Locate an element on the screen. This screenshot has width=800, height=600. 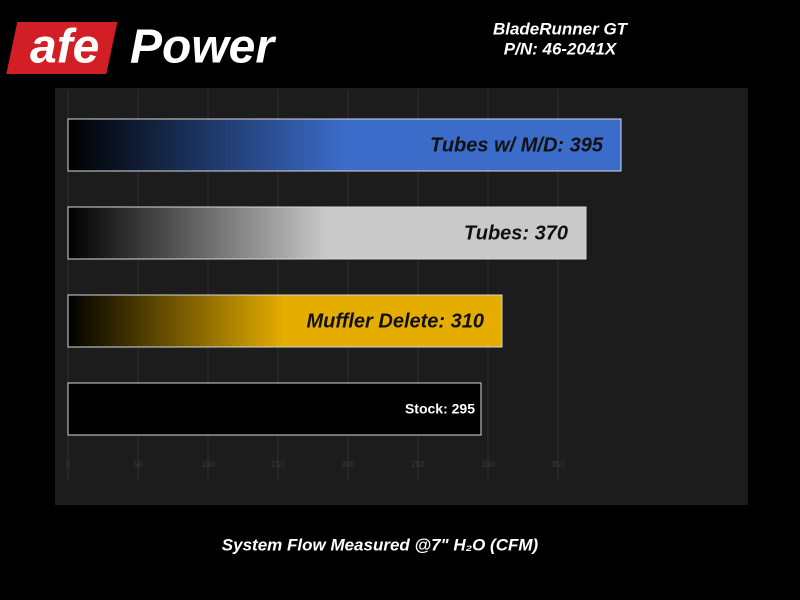
data-label: Tubes w/ M/D: 395 is located at coordinates (517, 145).